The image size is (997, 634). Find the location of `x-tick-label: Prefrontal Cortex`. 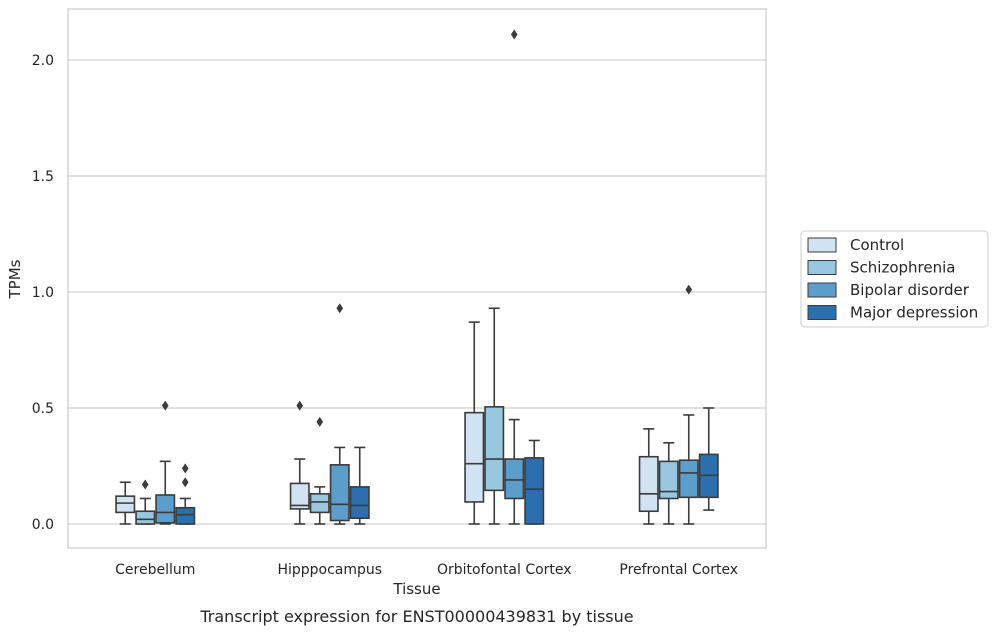

x-tick-label: Prefrontal Cortex is located at coordinates (678, 570).